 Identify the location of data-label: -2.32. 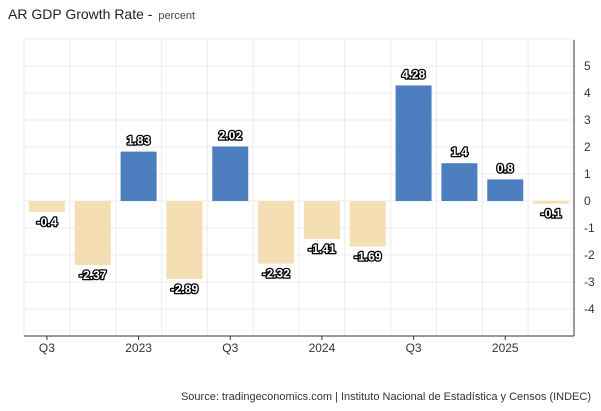
(276, 274).